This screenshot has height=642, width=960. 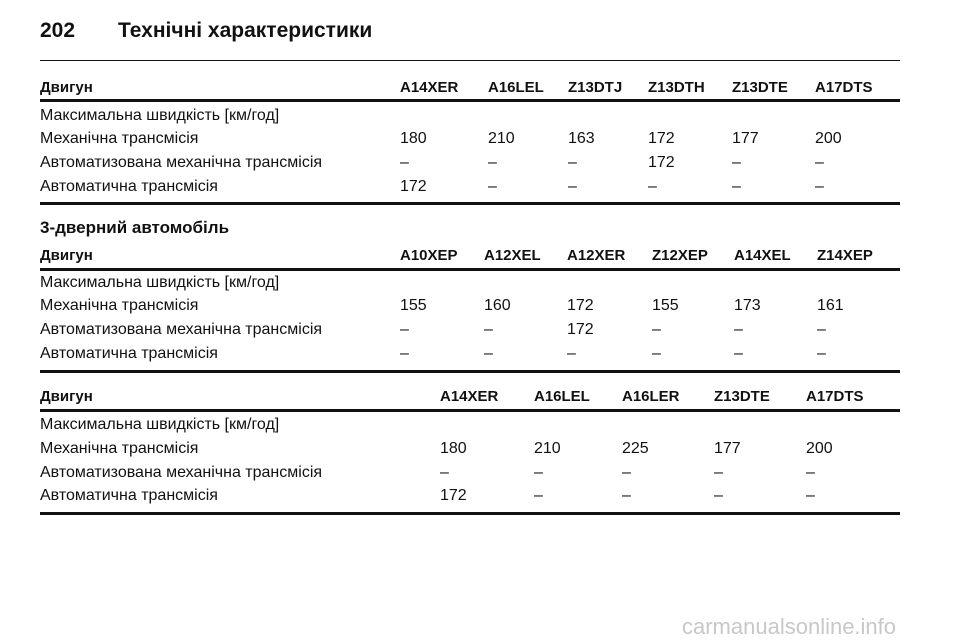 I want to click on cell-value: 173, so click(x=747, y=305).